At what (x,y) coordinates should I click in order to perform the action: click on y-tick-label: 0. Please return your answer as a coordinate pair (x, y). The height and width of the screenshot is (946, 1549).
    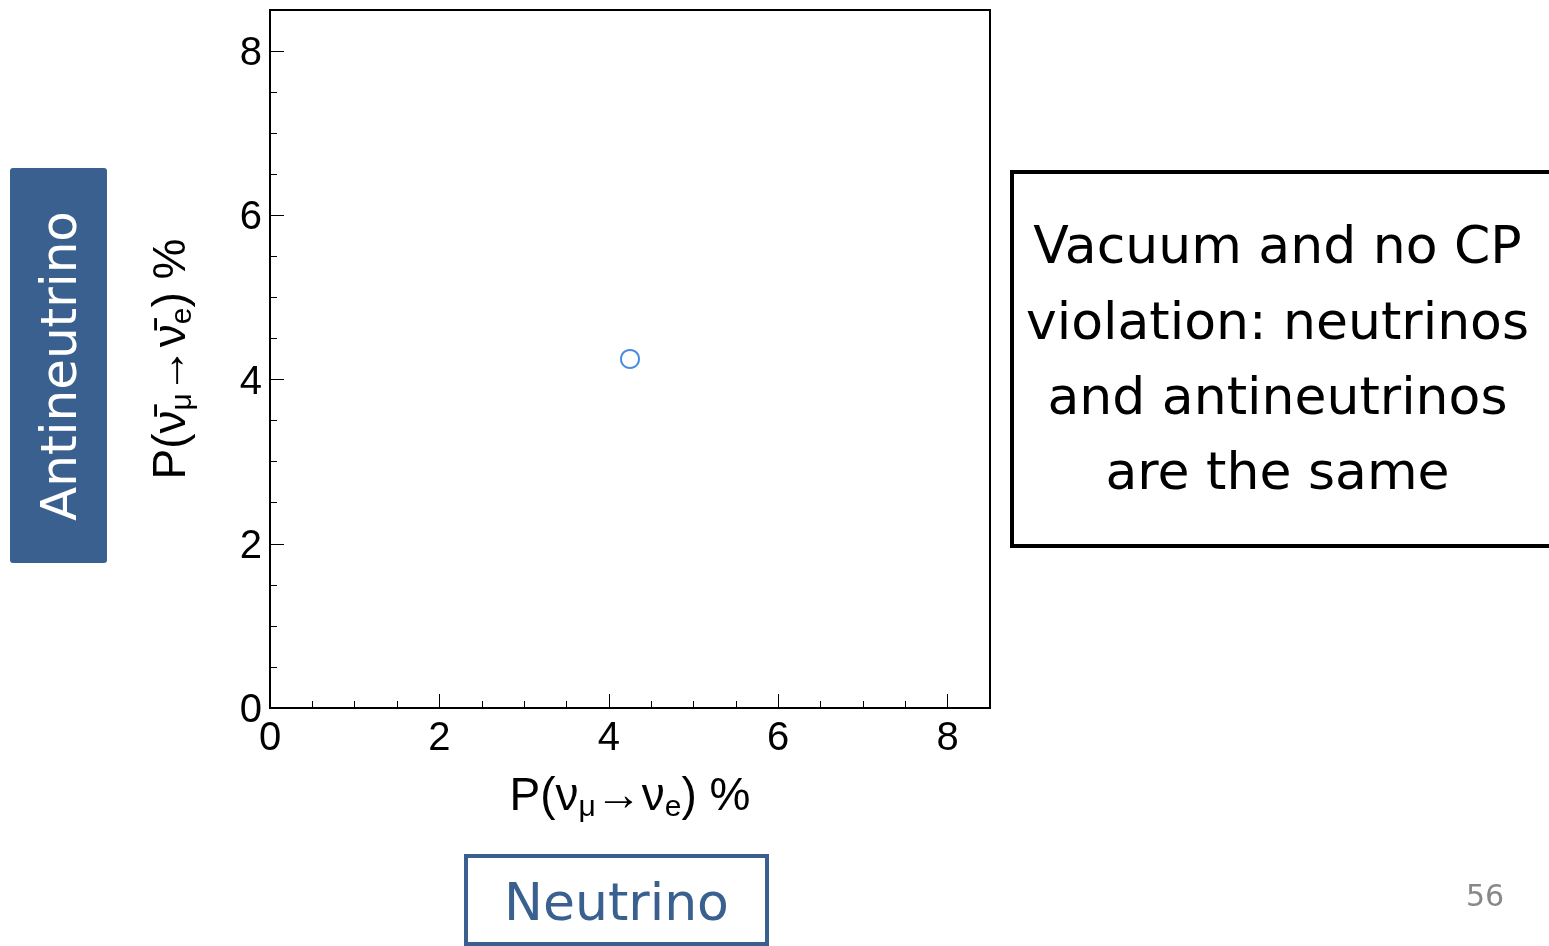
    Looking at the image, I should click on (250, 708).